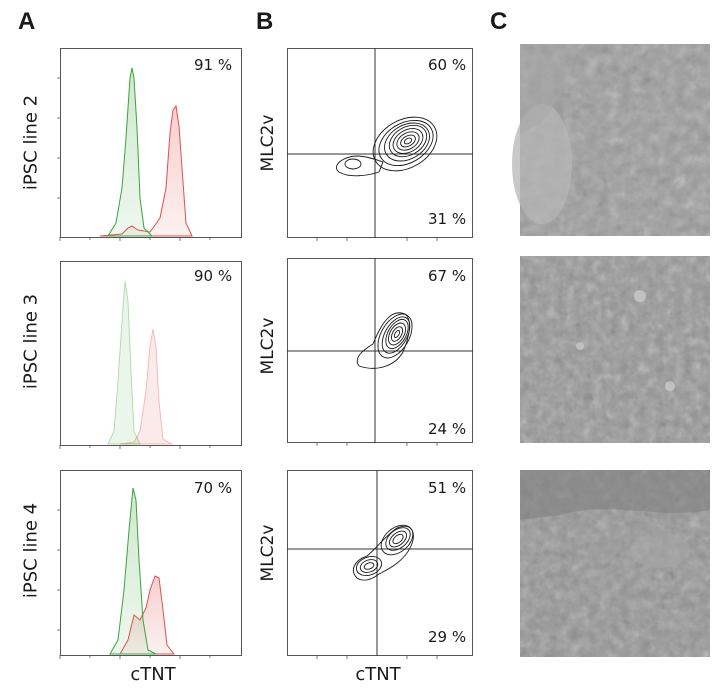 The image size is (725, 699). What do you see at coordinates (31, 550) in the screenshot?
I see `row-label-3: iPSC line 4` at bounding box center [31, 550].